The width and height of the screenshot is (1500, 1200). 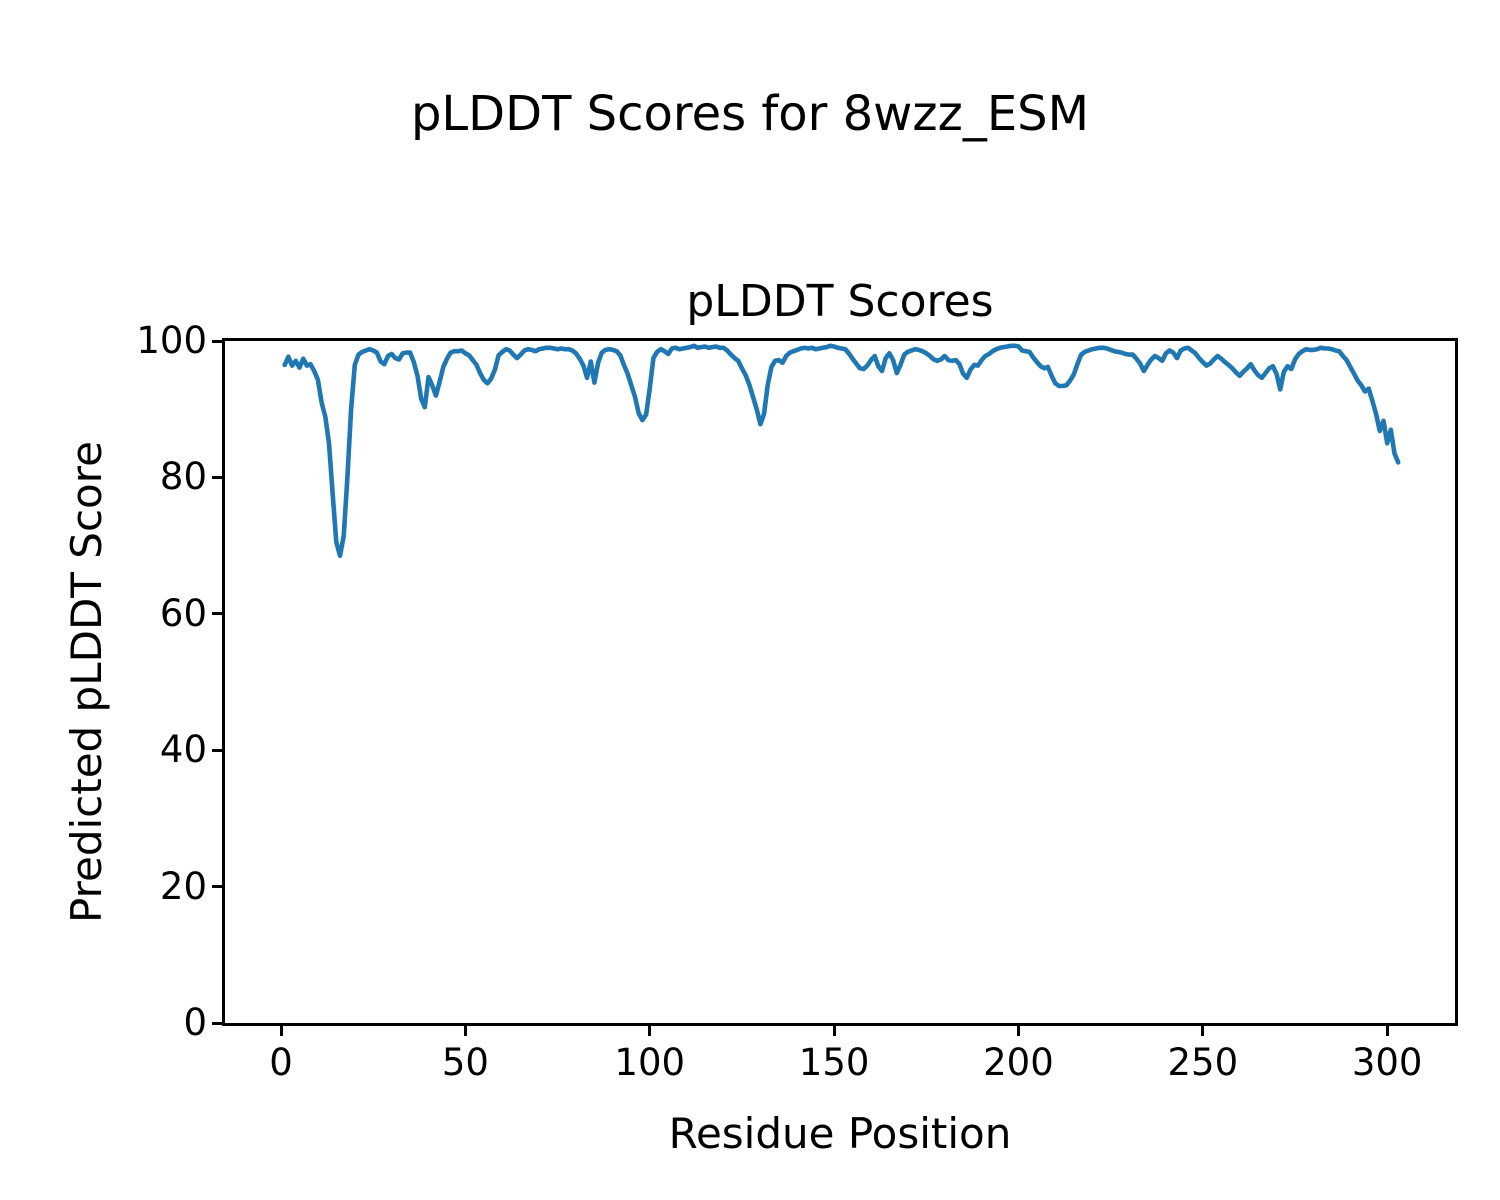 What do you see at coordinates (183, 750) in the screenshot?
I see `y-tick-label: 40` at bounding box center [183, 750].